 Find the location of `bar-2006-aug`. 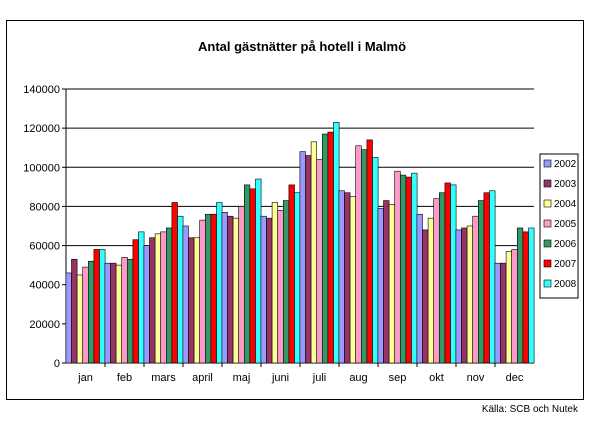

bar-2006-aug is located at coordinates (364, 256).